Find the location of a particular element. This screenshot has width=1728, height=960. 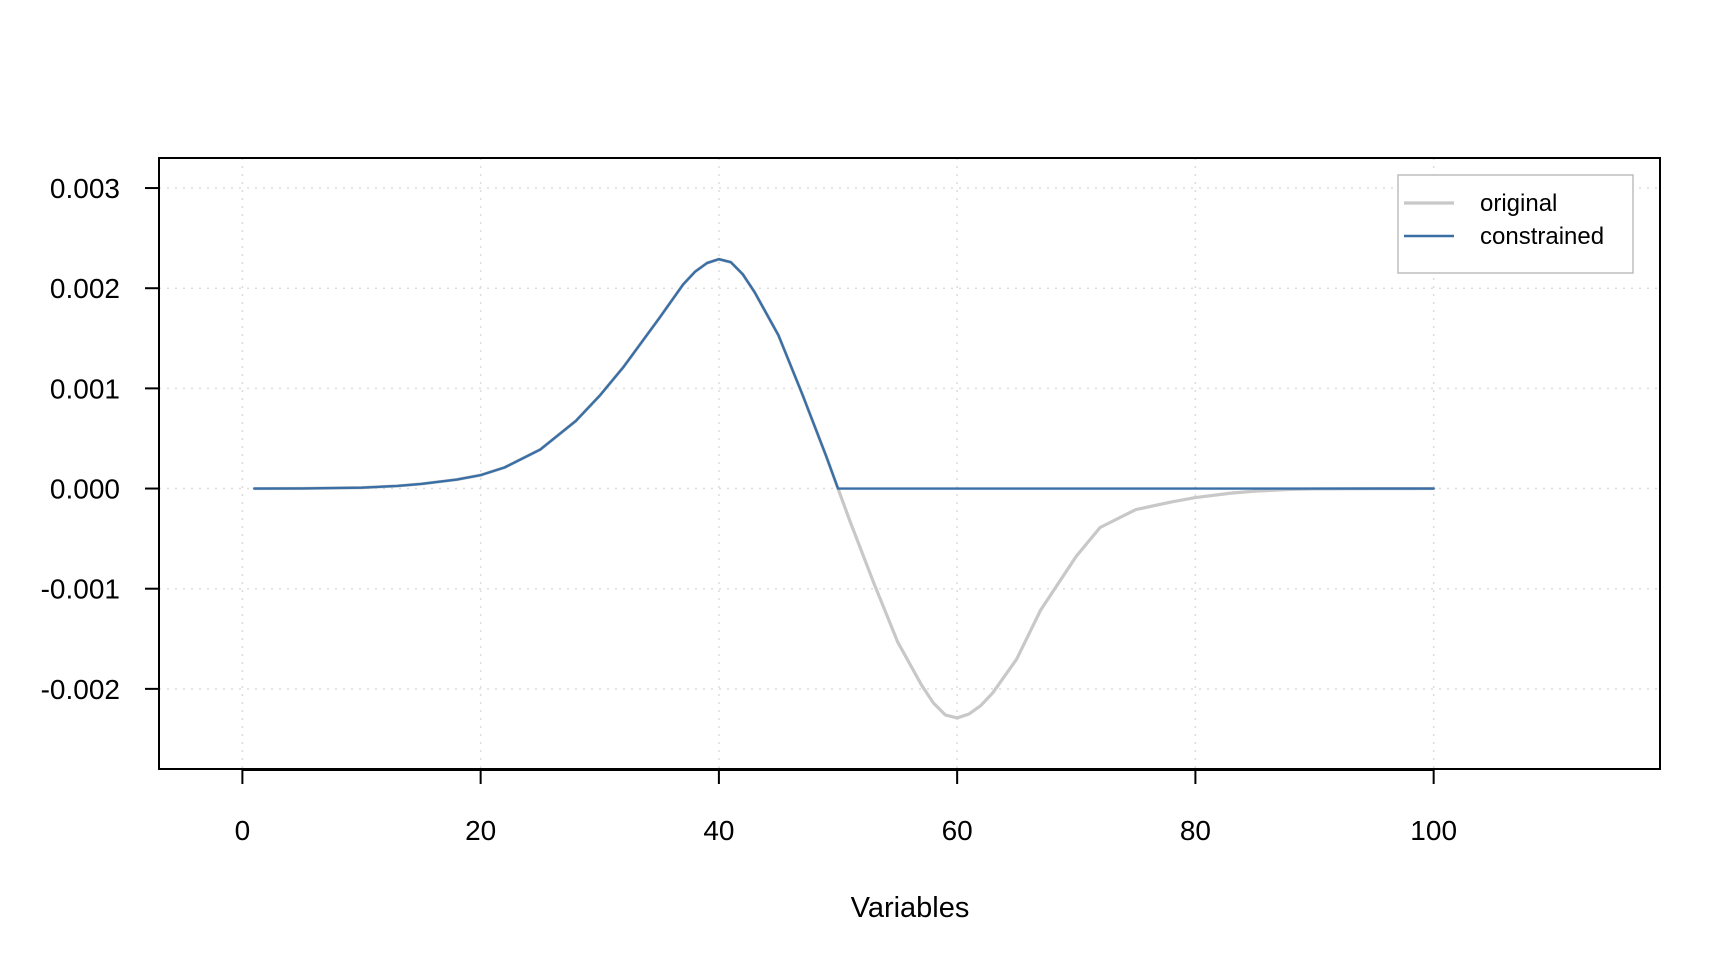

x-tick-label-5: 100 is located at coordinates (1433, 830).